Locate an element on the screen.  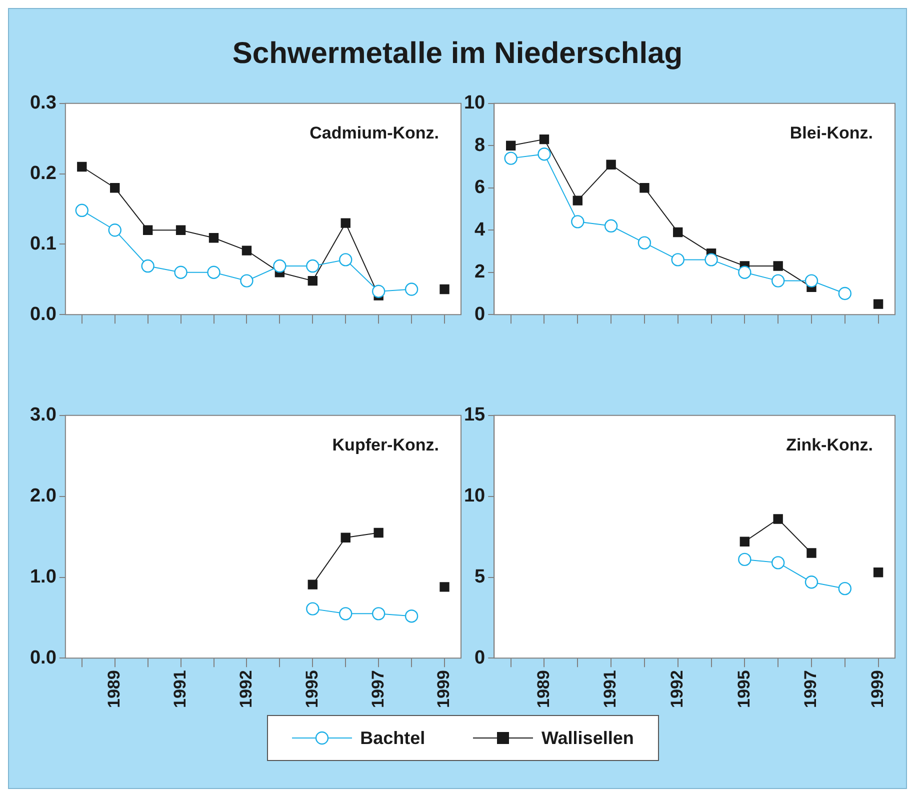
annotation: Blei-Konz. is located at coordinates (831, 133).